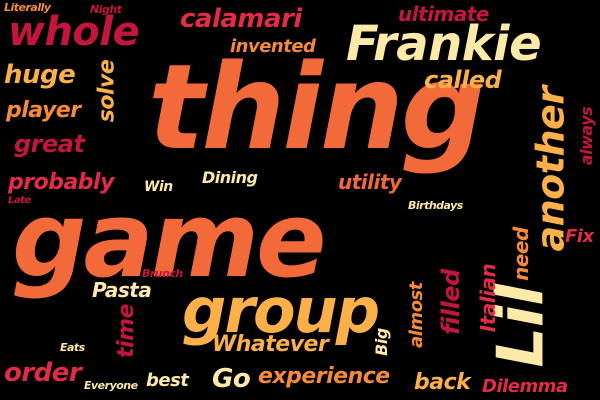 Image resolution: width=600 pixels, height=400 pixels. What do you see at coordinates (550, 169) in the screenshot?
I see `word-another: another` at bounding box center [550, 169].